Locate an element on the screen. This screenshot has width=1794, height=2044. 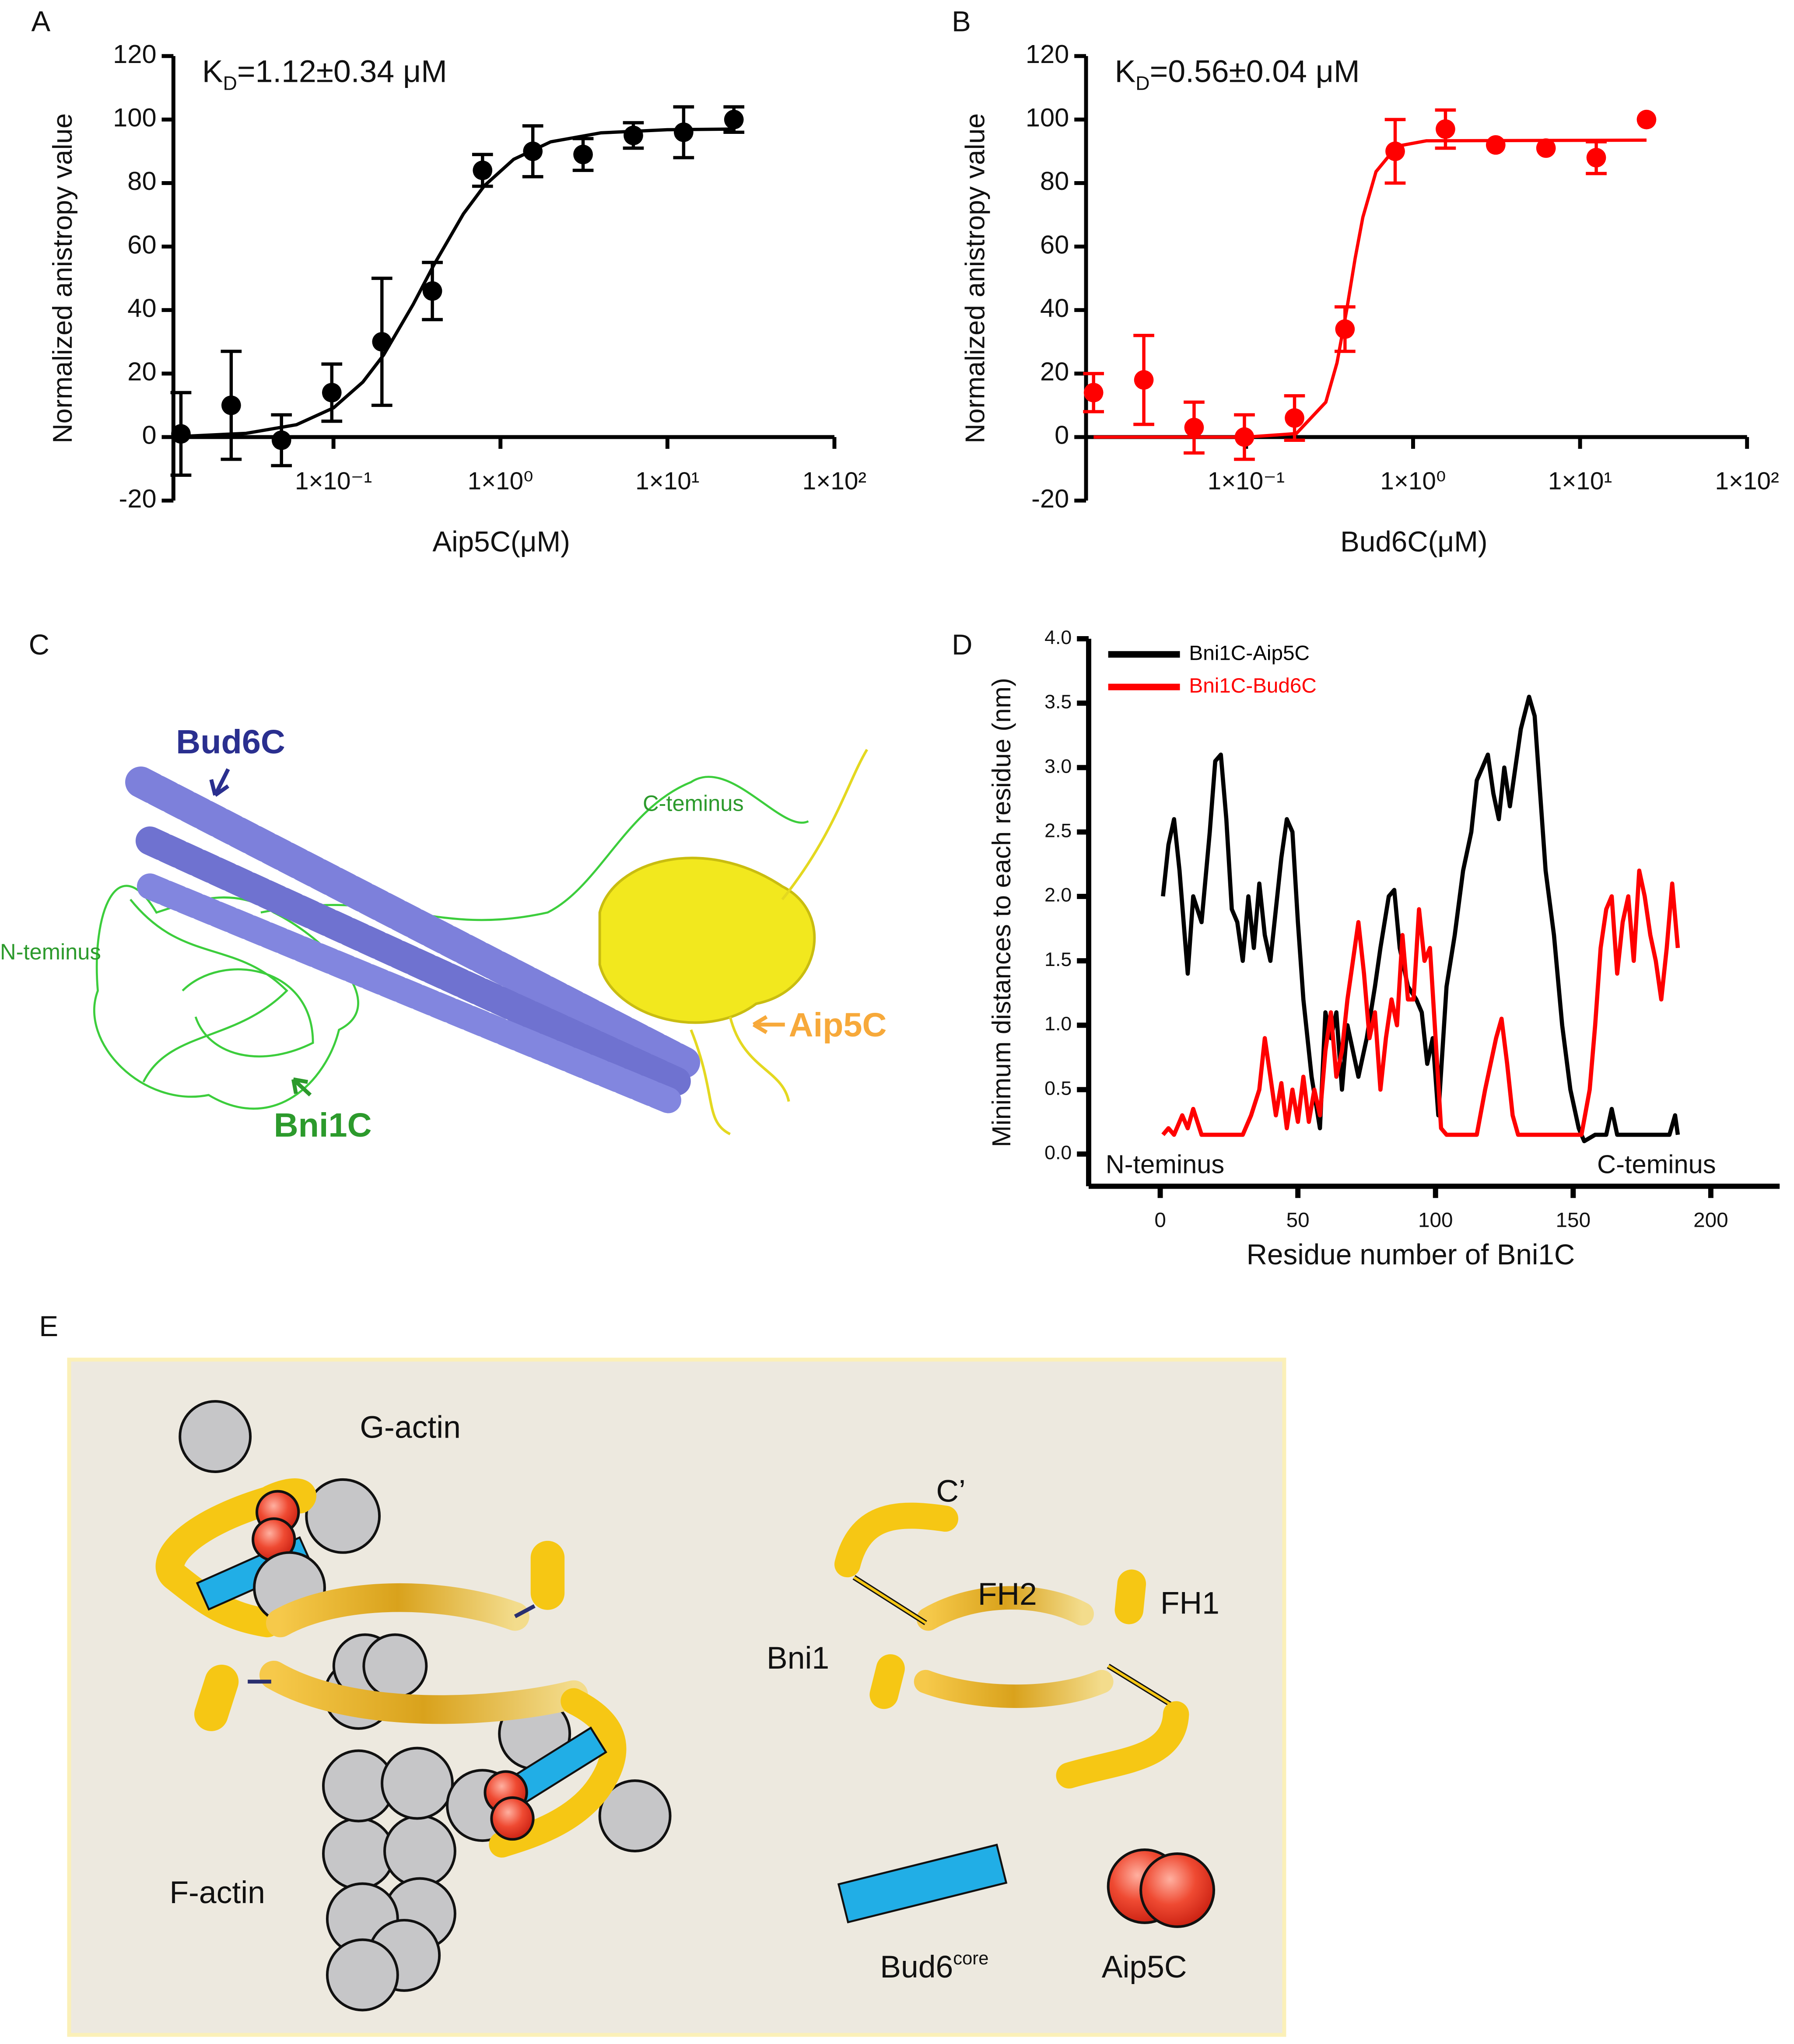
x-axis-label: Bud6C(μM) is located at coordinates (1414, 541).